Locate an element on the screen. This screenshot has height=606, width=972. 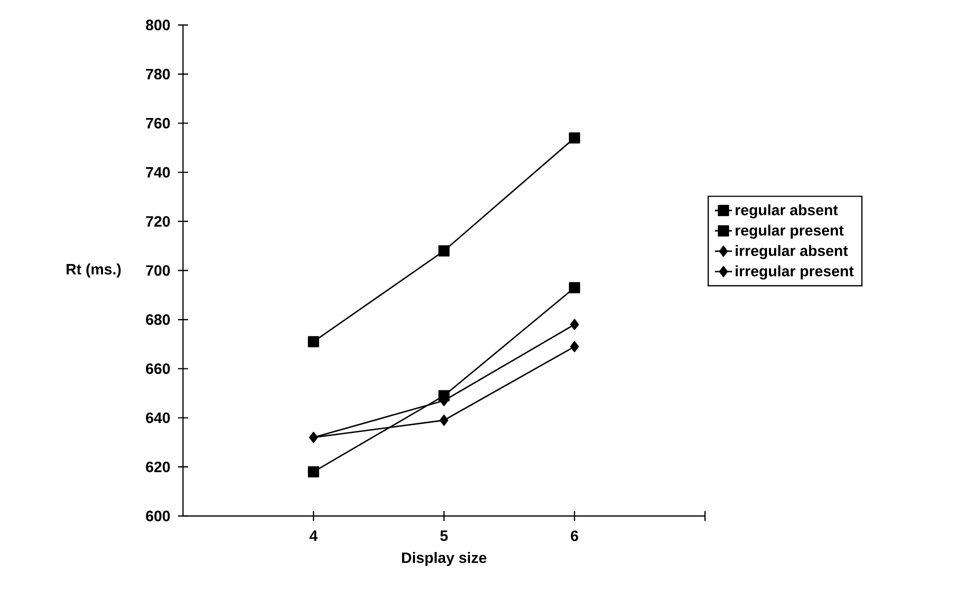
y-tick-label: 660 is located at coordinates (158, 368).